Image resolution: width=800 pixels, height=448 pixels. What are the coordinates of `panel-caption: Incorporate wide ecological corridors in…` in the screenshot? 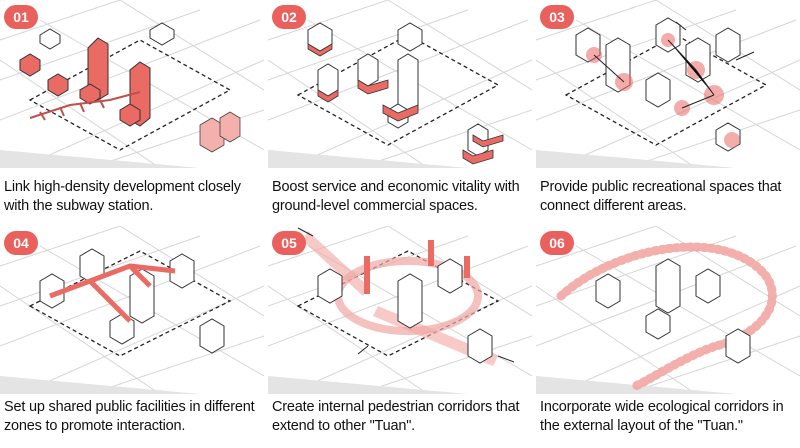 It's located at (662, 416).